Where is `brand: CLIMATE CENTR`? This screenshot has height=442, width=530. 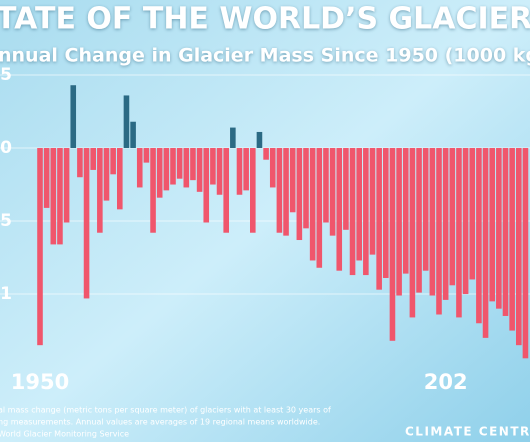
brand: CLIMATE CENTR is located at coordinates (467, 432).